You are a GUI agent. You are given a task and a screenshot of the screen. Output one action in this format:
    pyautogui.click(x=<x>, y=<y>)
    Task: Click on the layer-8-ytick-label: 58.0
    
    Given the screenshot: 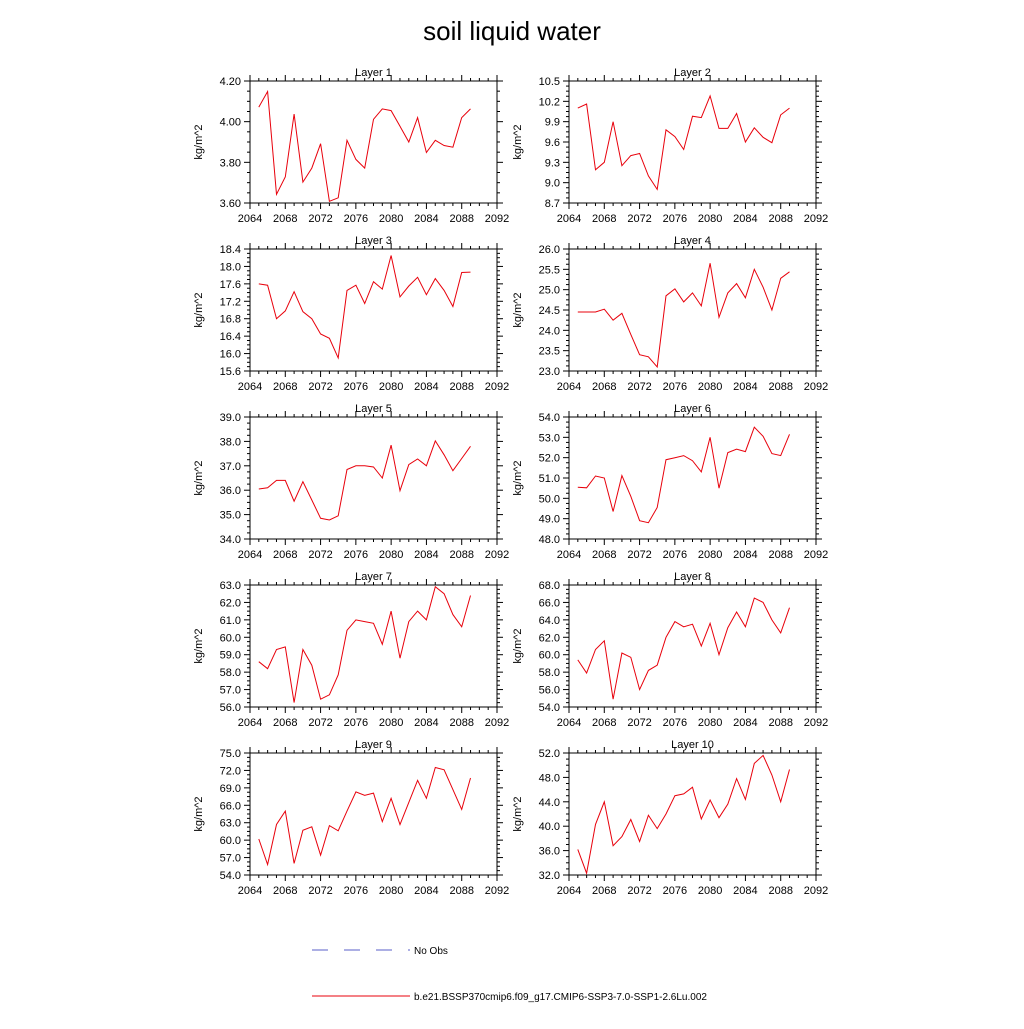 What is the action you would take?
    pyautogui.click(x=549, y=673)
    